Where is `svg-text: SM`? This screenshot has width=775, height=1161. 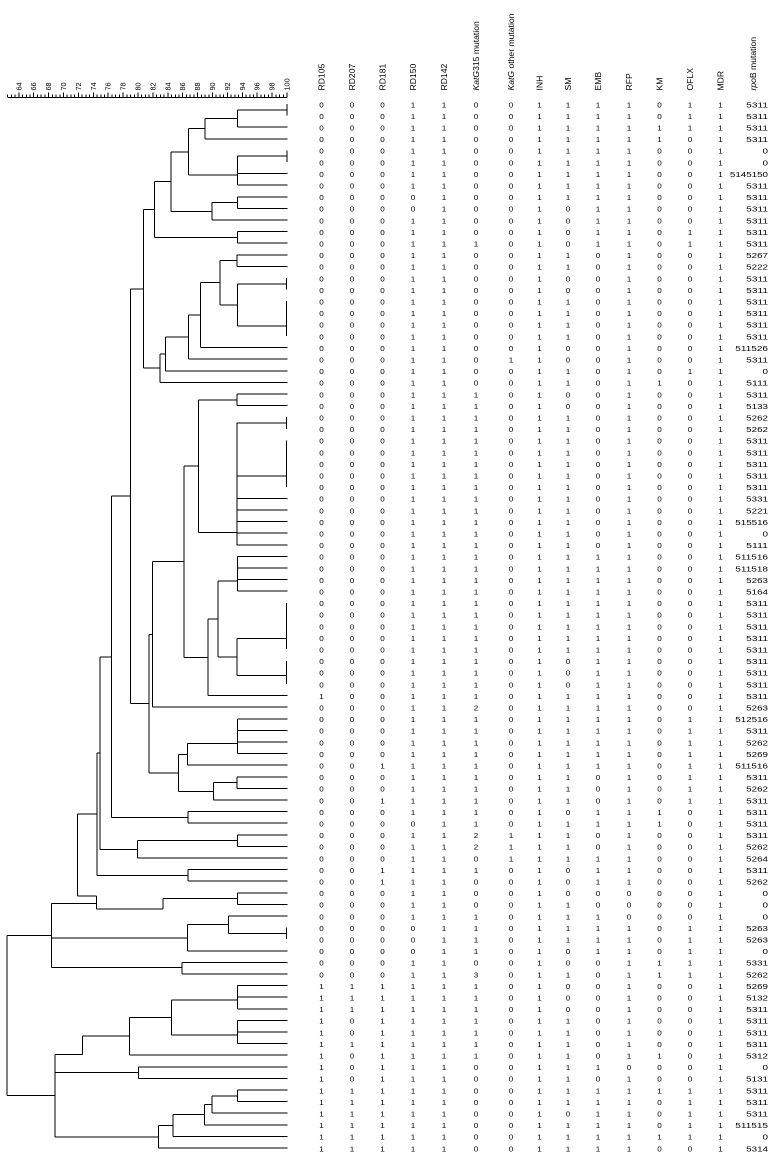 svg-text: SM is located at coordinates (568, 84).